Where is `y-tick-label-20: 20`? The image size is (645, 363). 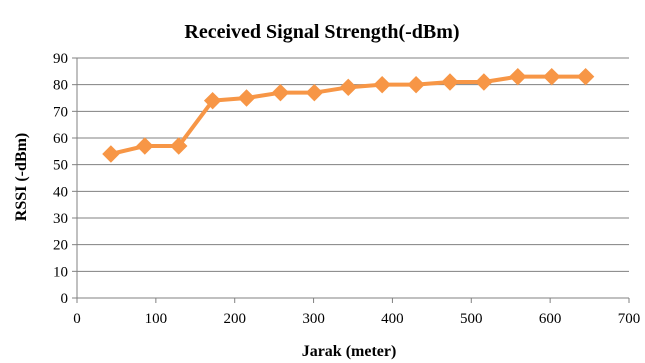
y-tick-label-20: 20 is located at coordinates (60, 246).